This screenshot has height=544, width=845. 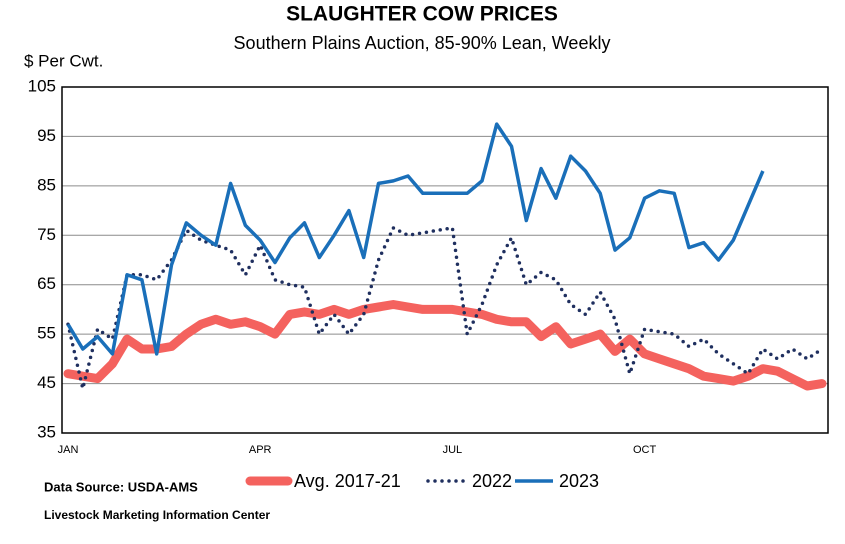 What do you see at coordinates (46, 283) in the screenshot?
I see `y-tick-label: 65` at bounding box center [46, 283].